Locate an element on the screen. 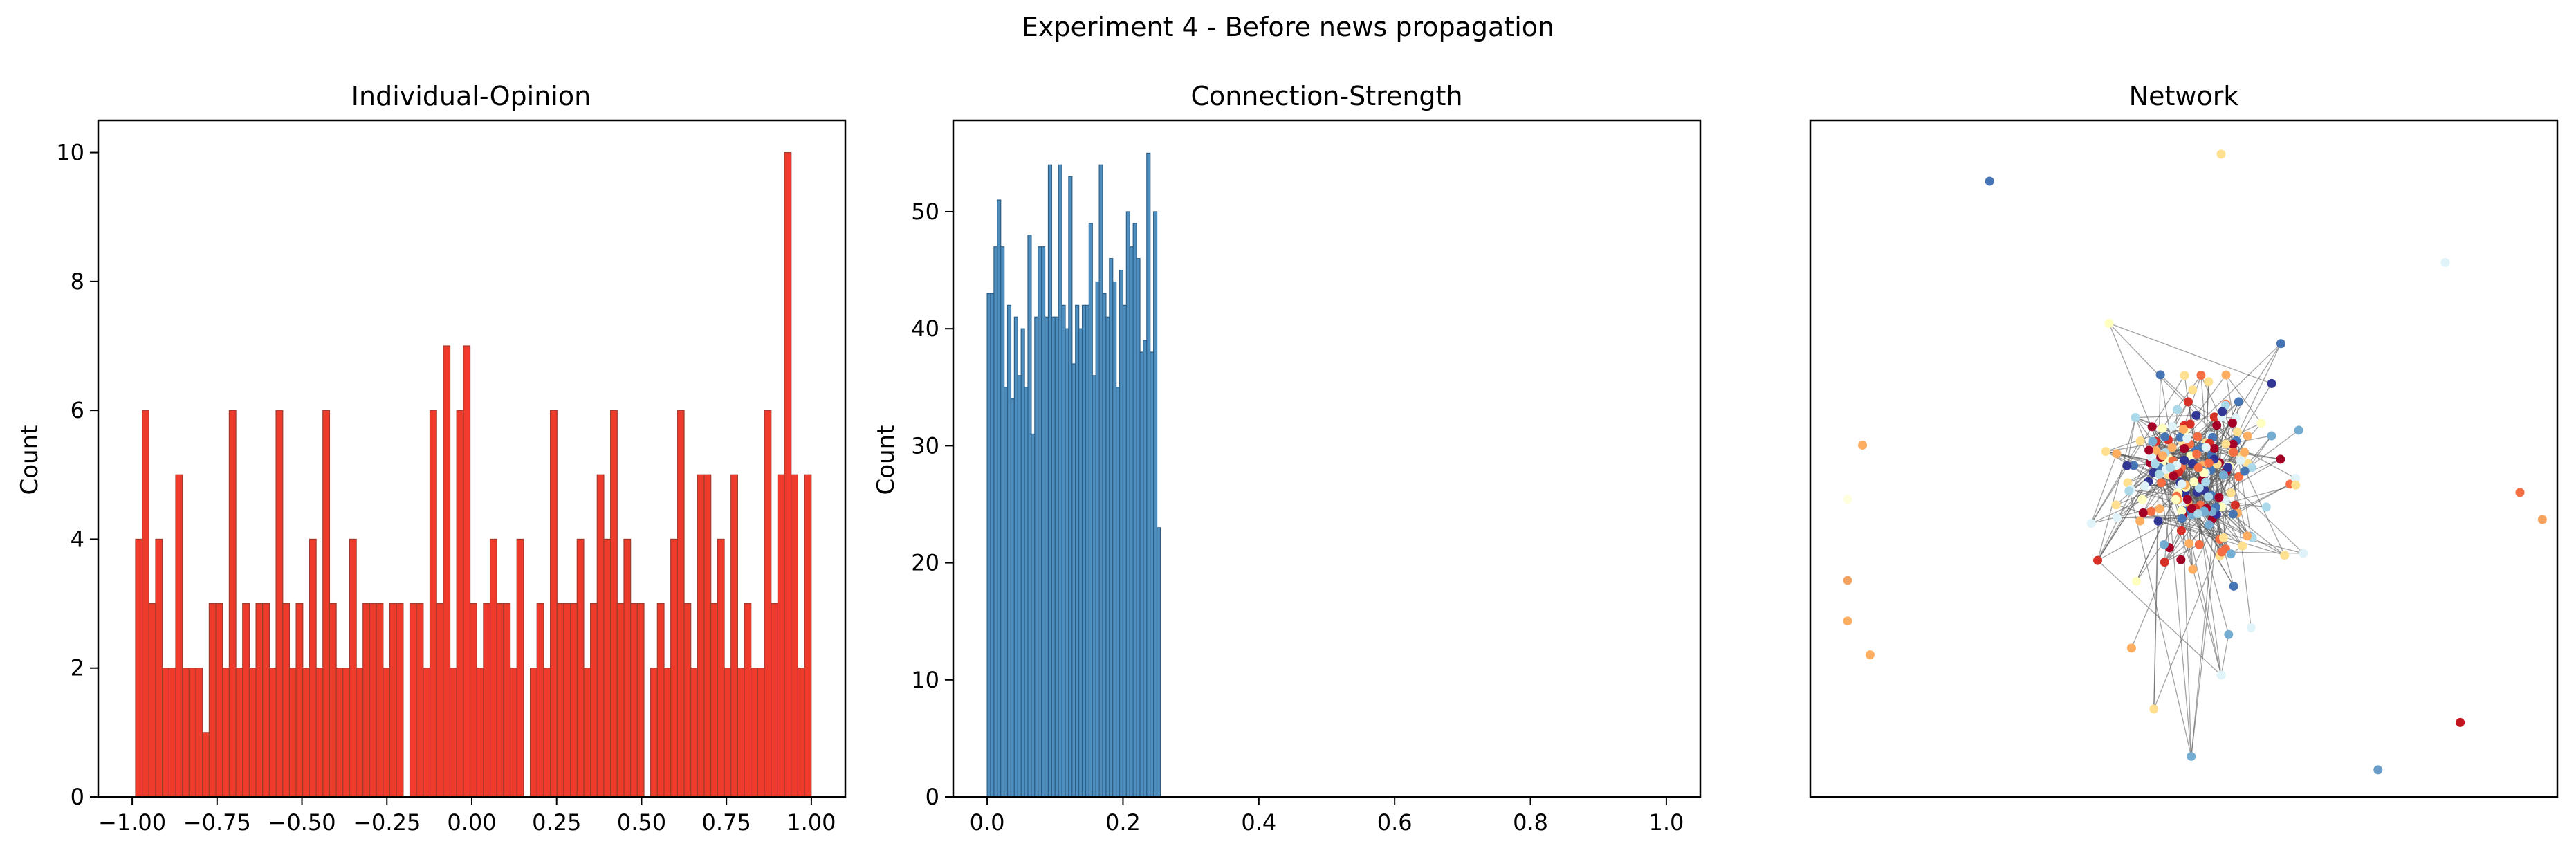  chart-title: Individual-Opinion is located at coordinates (471, 96).